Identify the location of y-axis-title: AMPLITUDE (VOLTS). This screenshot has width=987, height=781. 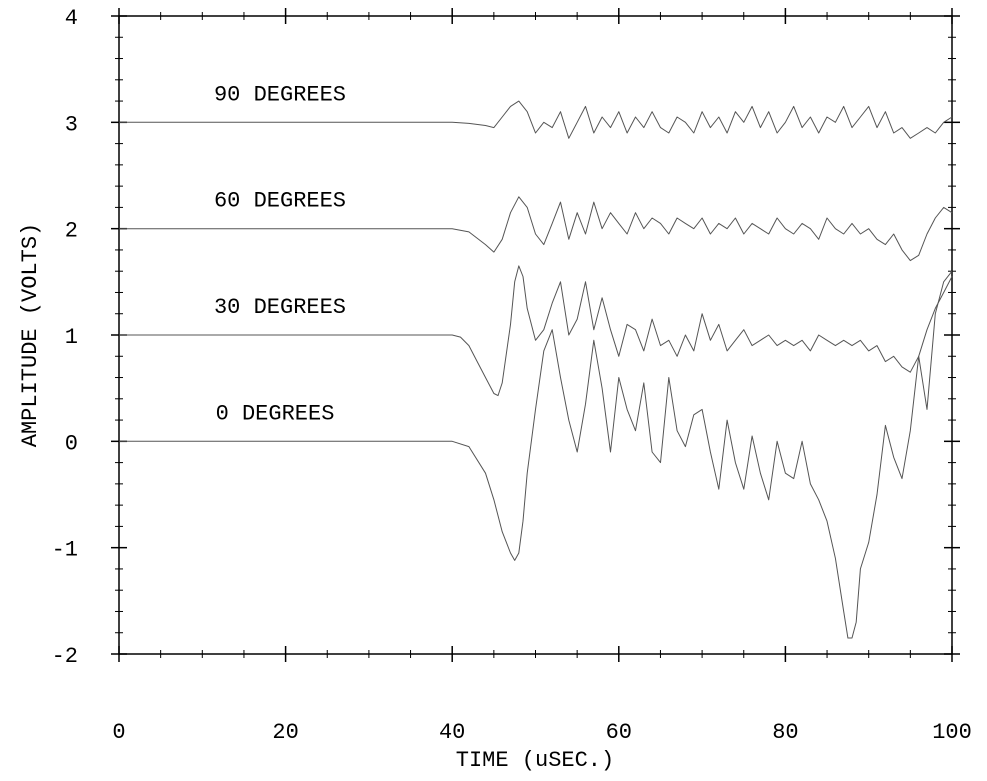
(30, 335).